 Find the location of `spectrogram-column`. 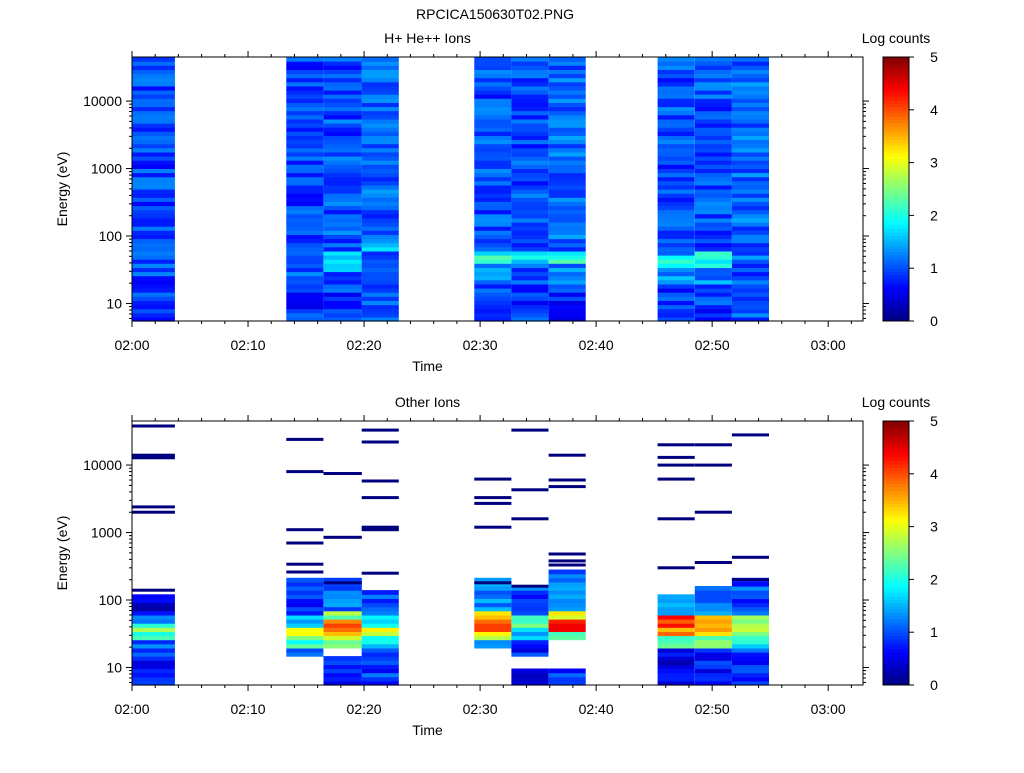

spectrogram-column is located at coordinates (153, 640).